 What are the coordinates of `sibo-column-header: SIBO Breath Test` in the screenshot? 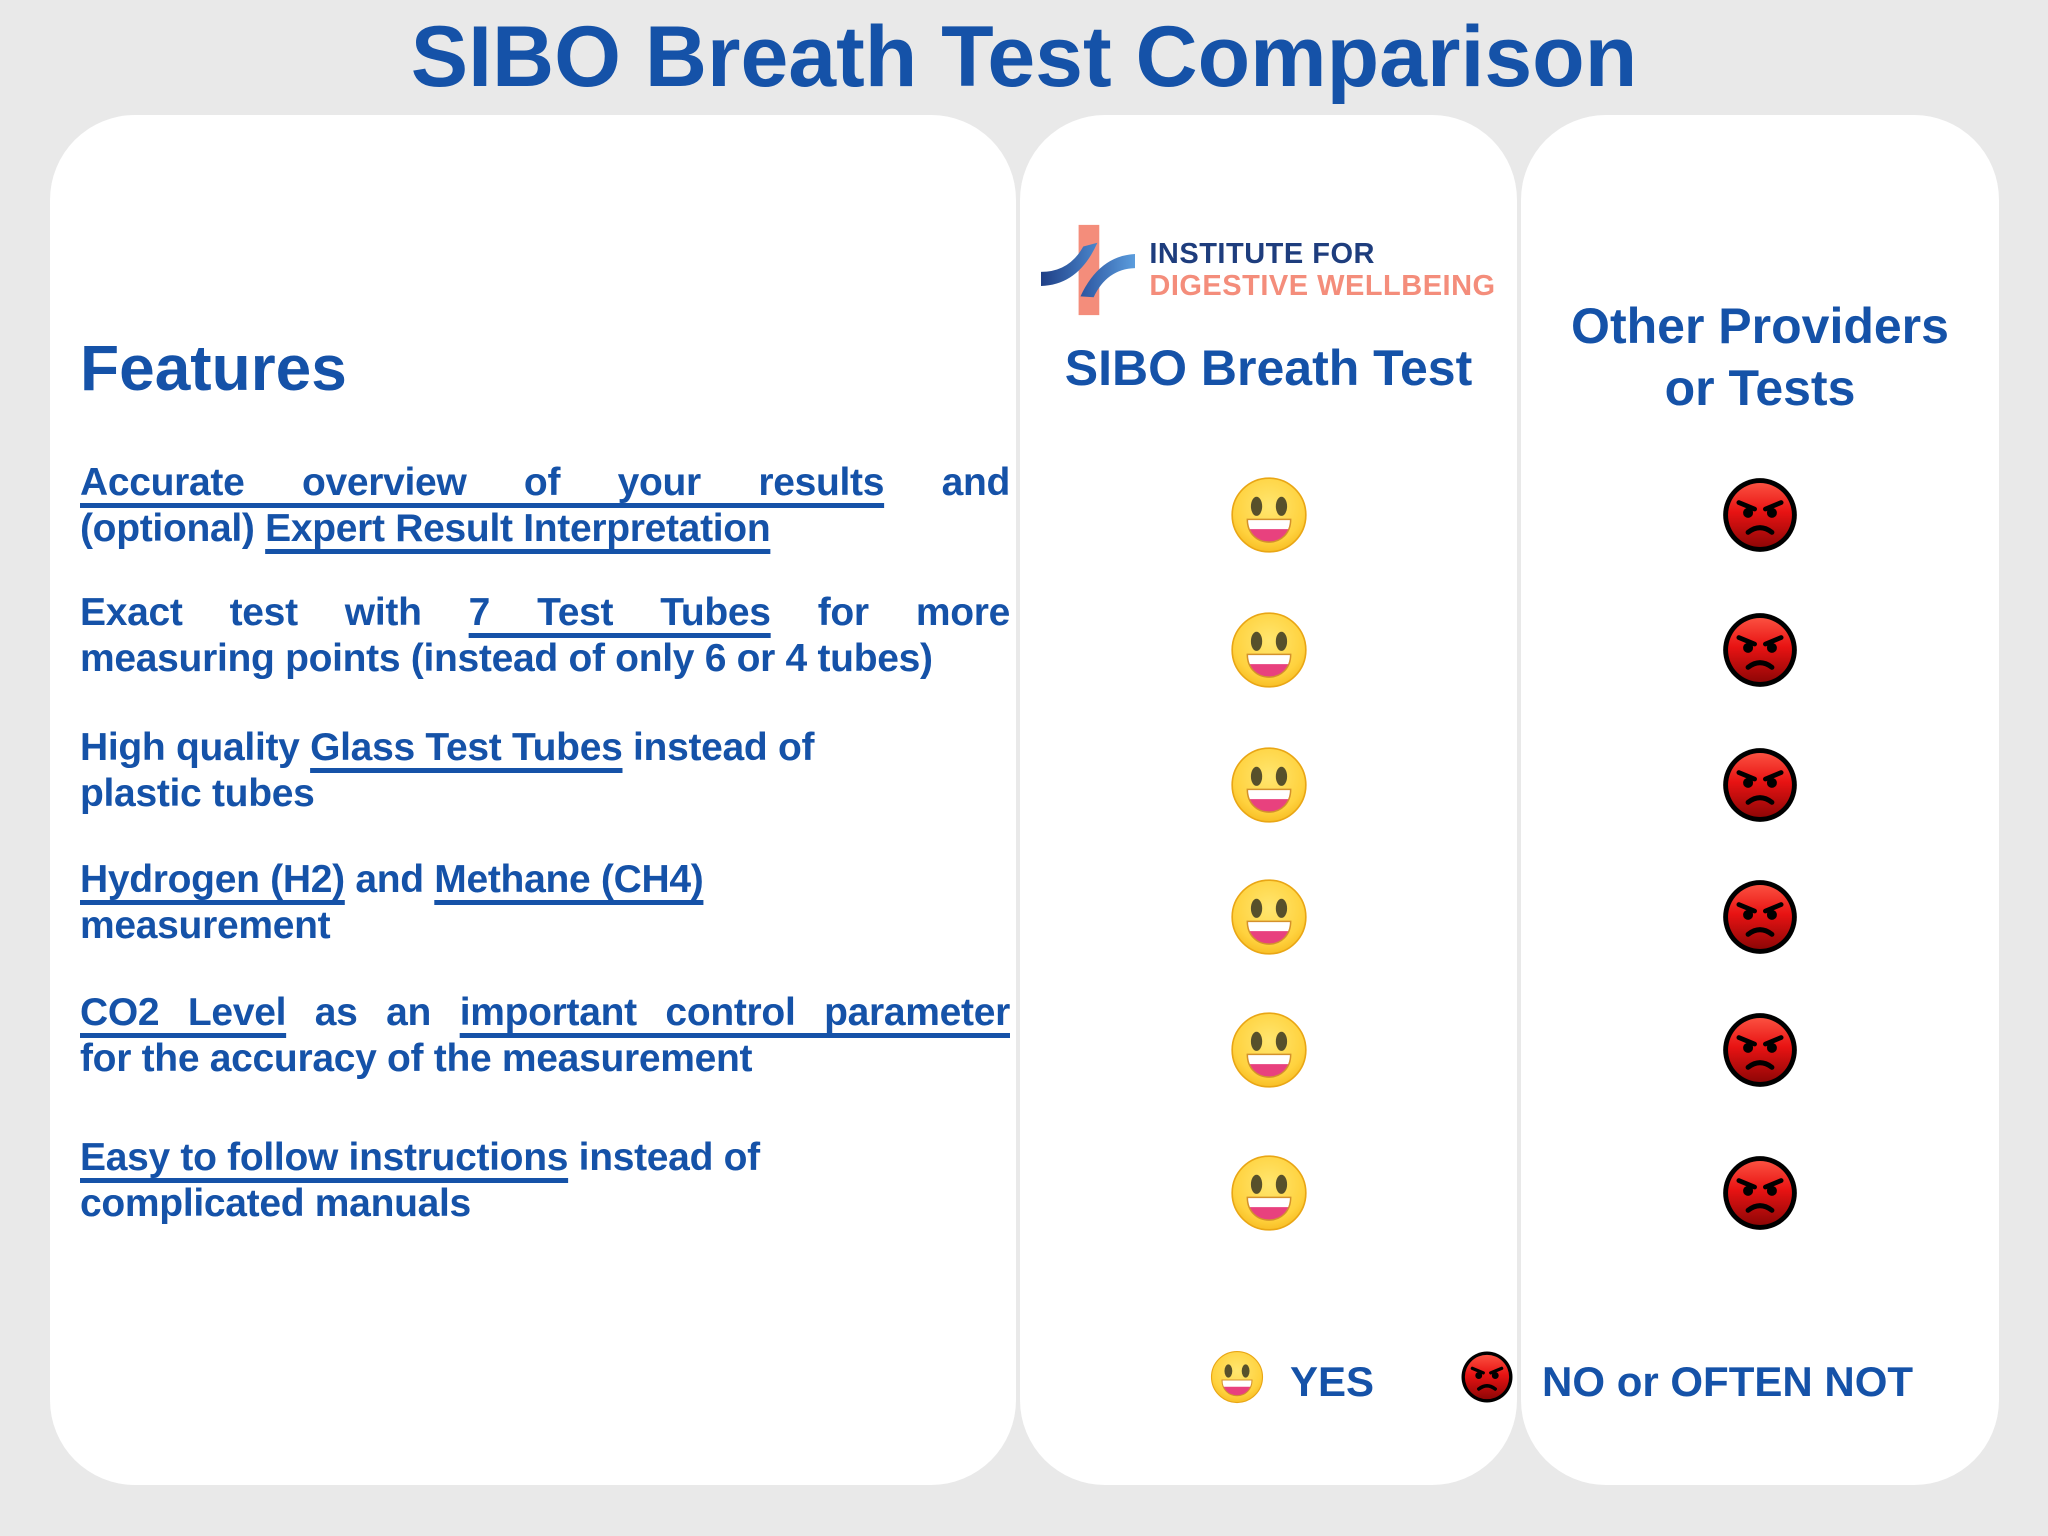 It's located at (1268, 368).